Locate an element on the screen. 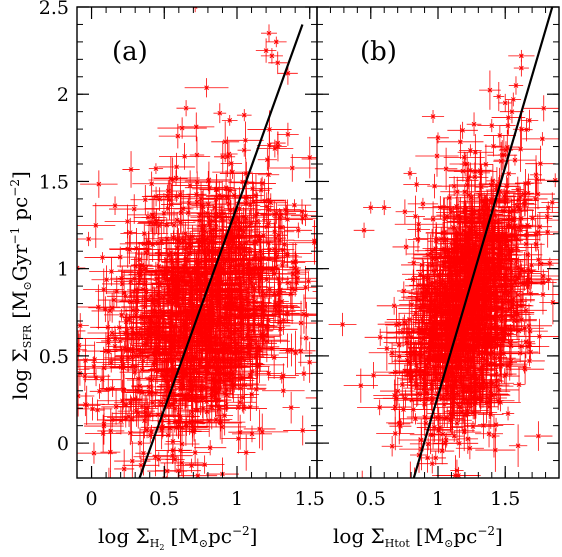 This screenshot has width=562, height=557. y-tick-label: 2.5 is located at coordinates (54, 9).